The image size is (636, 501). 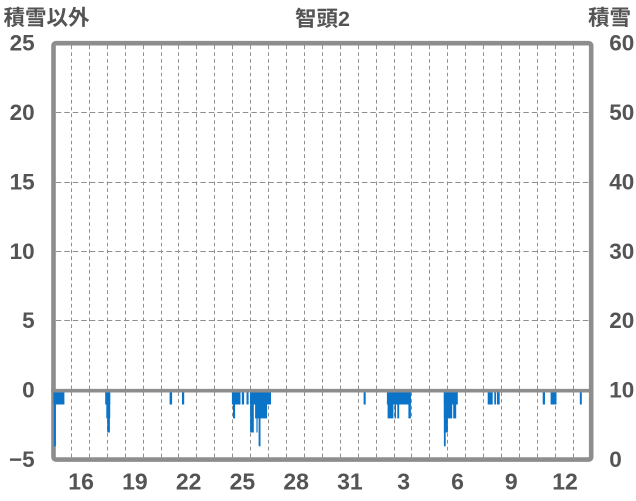 I want to click on svg-text: 12, so click(x=565, y=481).